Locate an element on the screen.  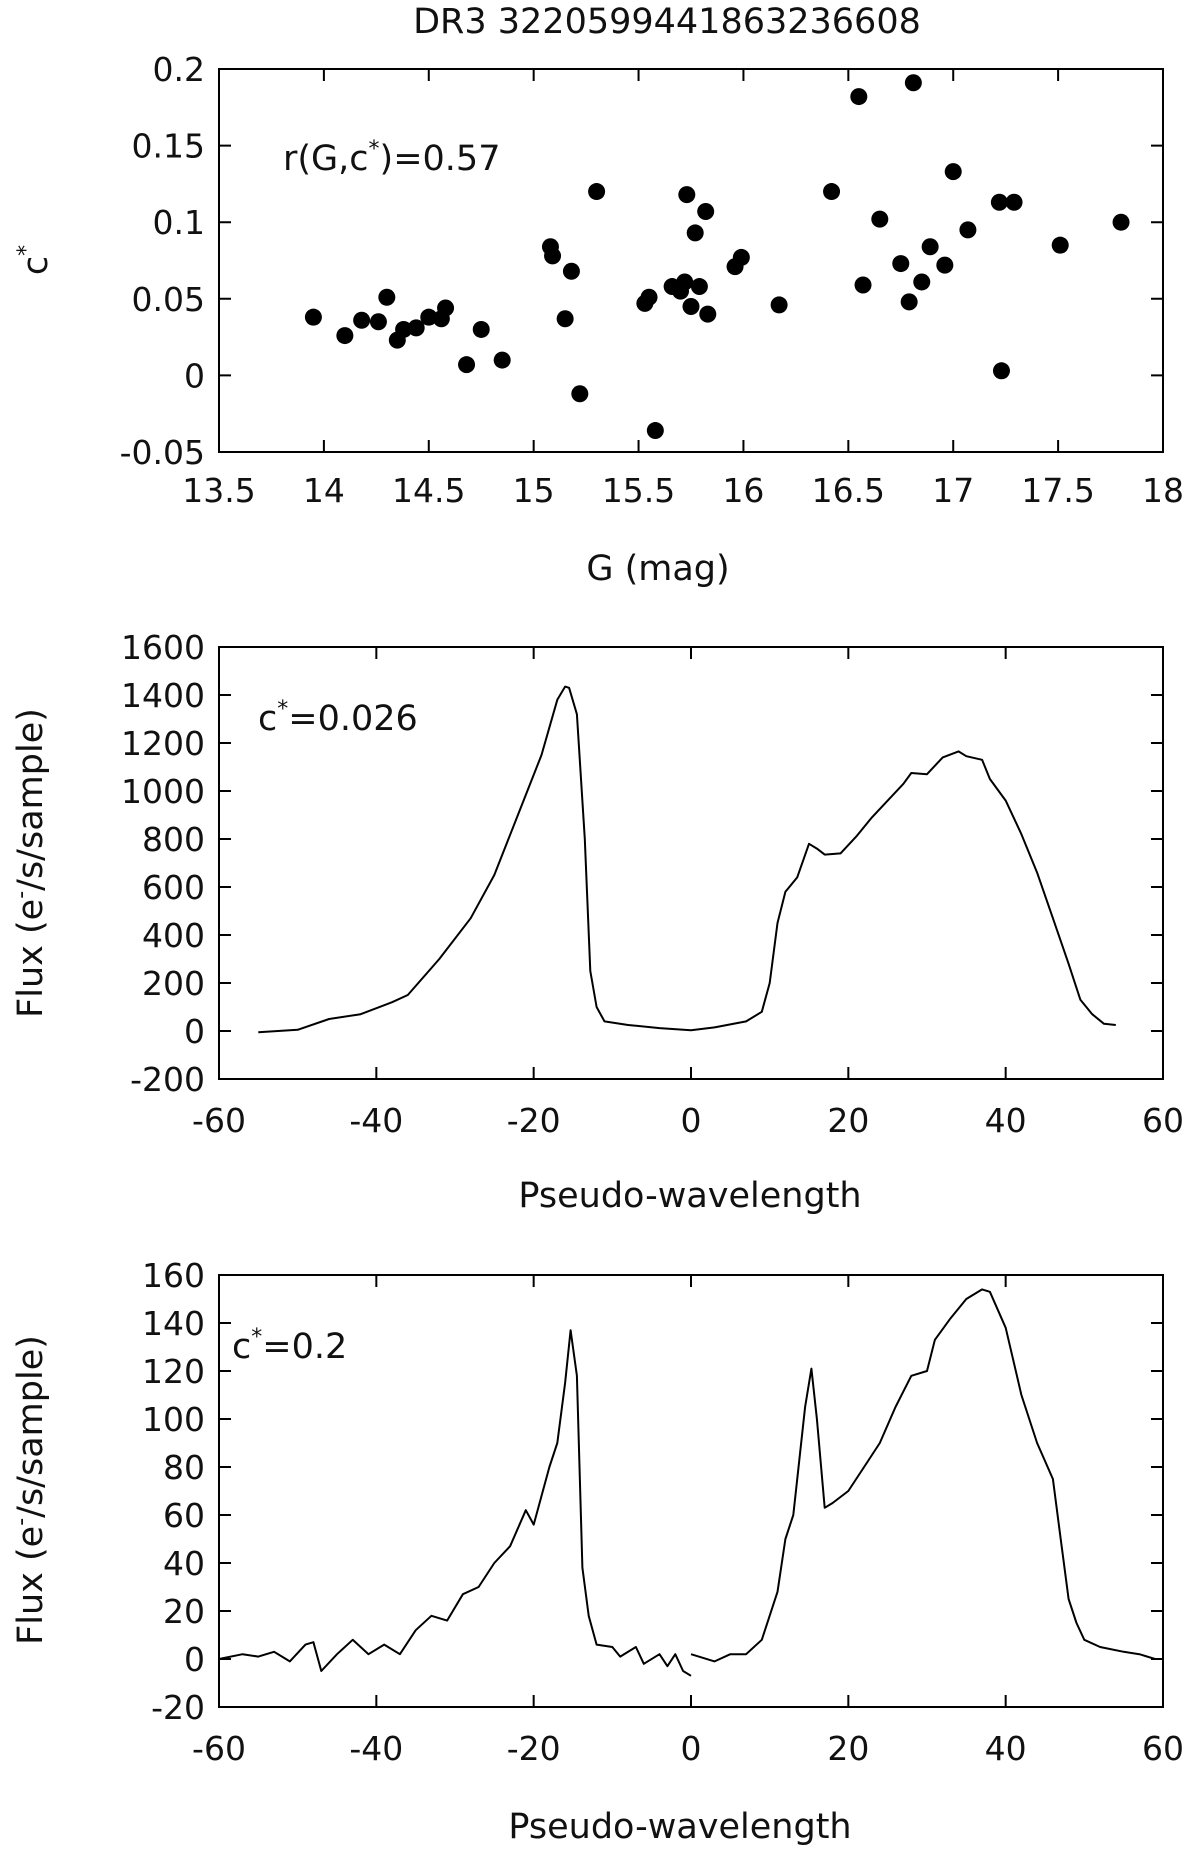
flux1-y-tick-label: 400 is located at coordinates (173, 935).